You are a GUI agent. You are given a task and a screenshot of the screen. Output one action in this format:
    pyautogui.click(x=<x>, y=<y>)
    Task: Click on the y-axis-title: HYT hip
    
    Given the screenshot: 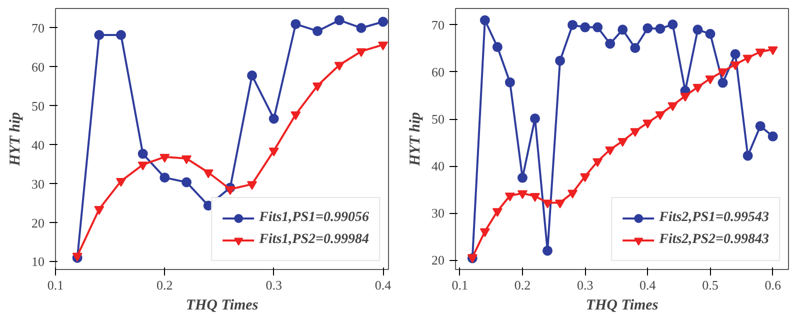 What is the action you would take?
    pyautogui.click(x=416, y=139)
    